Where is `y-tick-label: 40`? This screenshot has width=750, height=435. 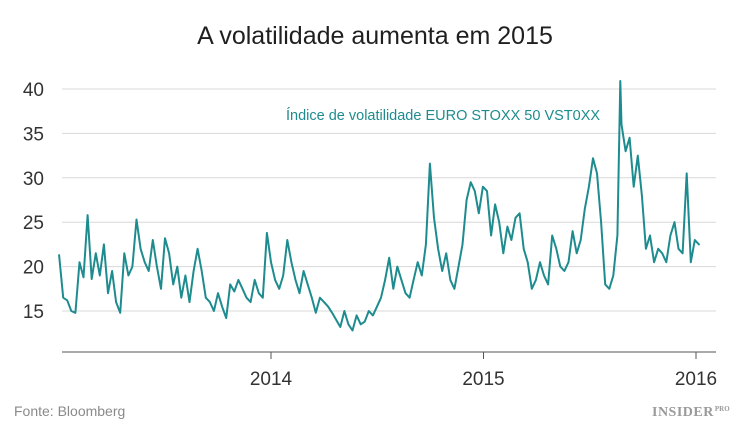 y-tick-label: 40 is located at coordinates (33, 90).